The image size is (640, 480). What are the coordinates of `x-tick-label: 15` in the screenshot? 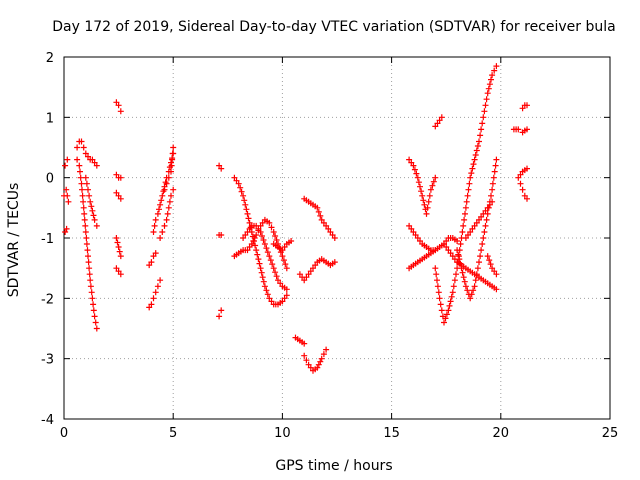 It's located at (391, 433).